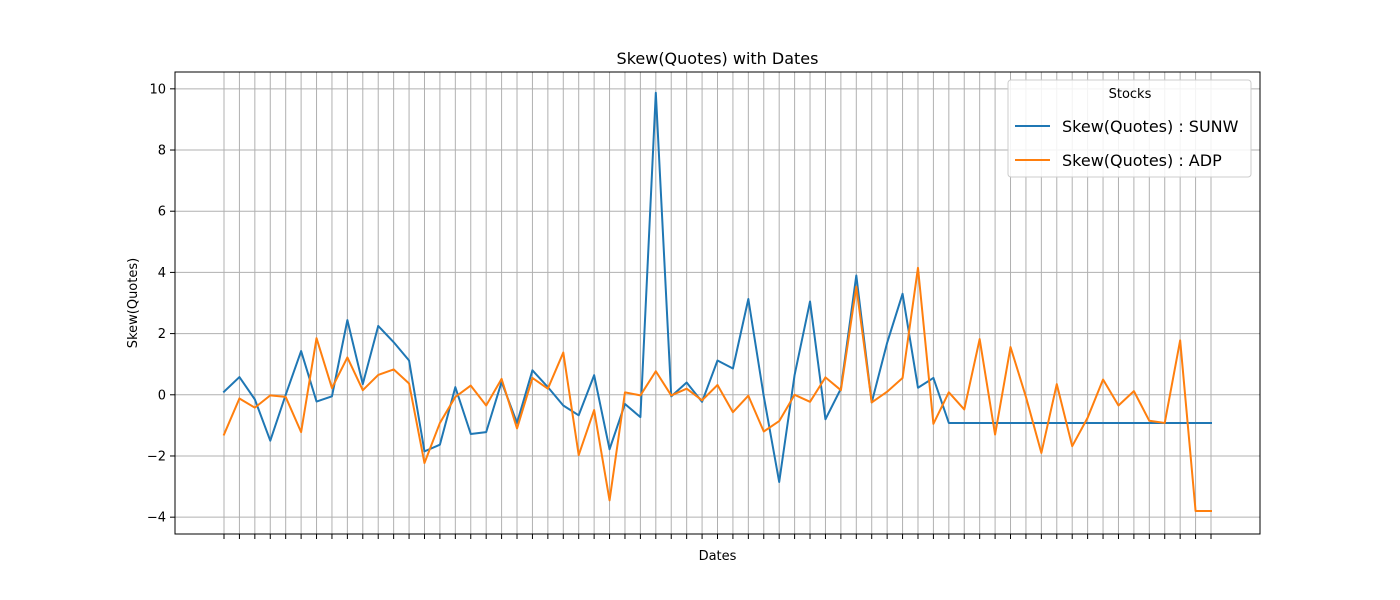 The height and width of the screenshot is (600, 1400). Describe the element at coordinates (1130, 94) in the screenshot. I see `legend-title: Stocks` at that location.